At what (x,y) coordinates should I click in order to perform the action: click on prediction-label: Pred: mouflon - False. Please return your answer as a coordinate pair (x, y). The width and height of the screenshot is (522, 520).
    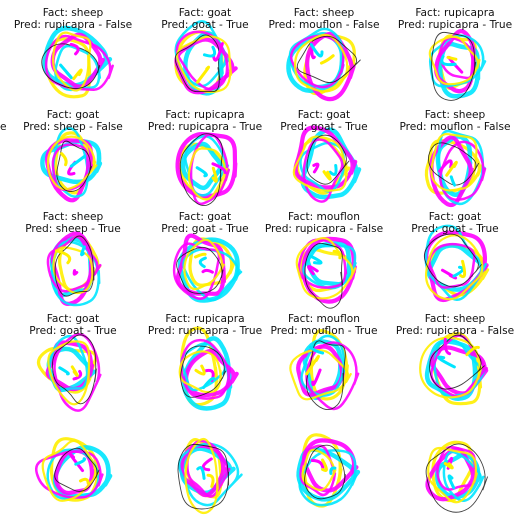
    Looking at the image, I should click on (455, 127).